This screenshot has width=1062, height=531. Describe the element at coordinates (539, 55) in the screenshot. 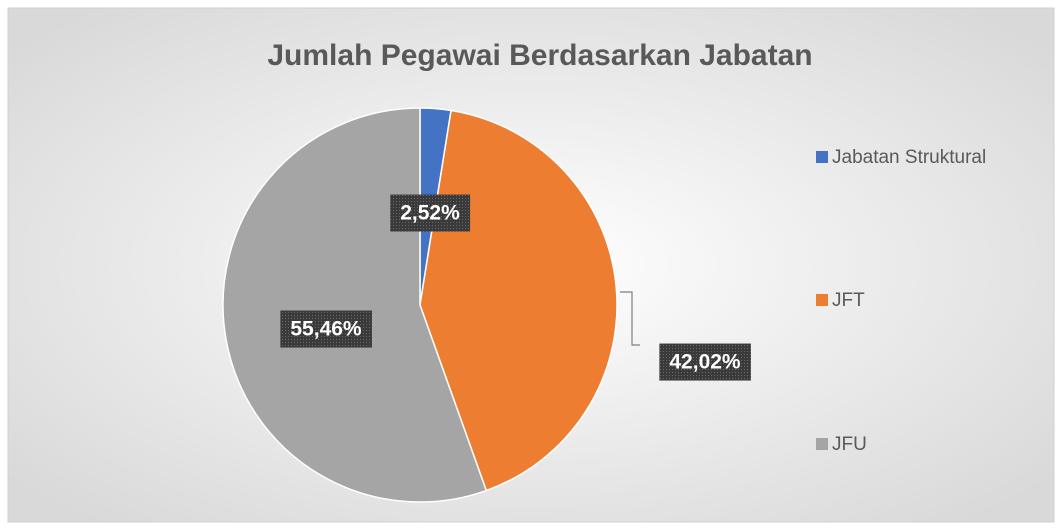

I see `chart-title: Jumlah Pegawai Berdasarkan Jabatan` at that location.